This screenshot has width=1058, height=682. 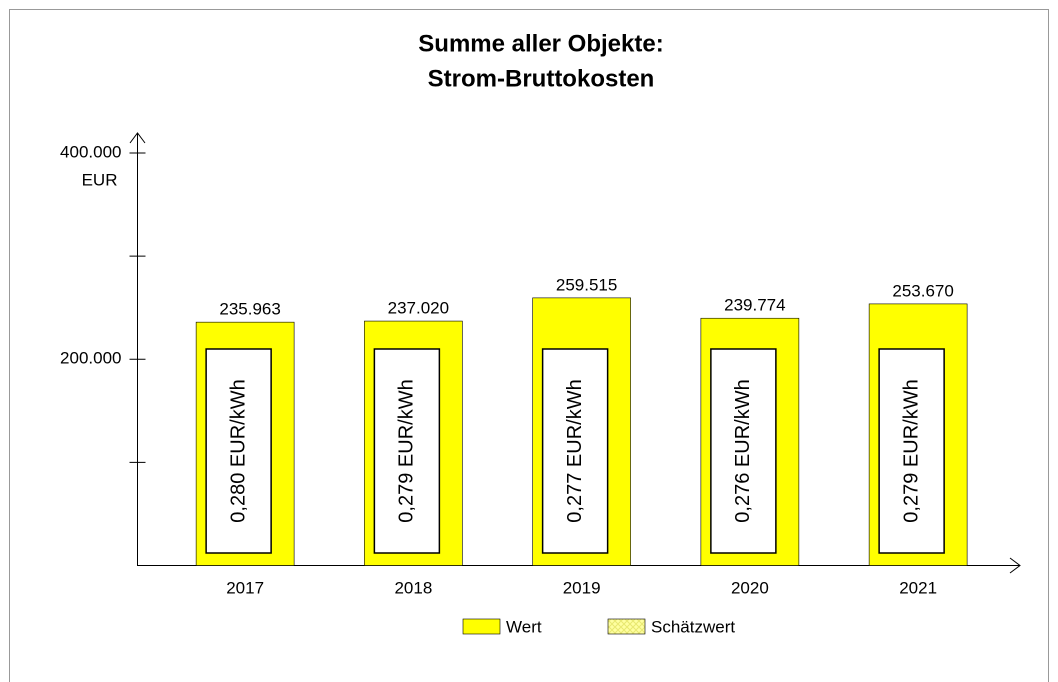 I want to click on bar-annotation: 0,276 EUR/kWh, so click(x=743, y=450).